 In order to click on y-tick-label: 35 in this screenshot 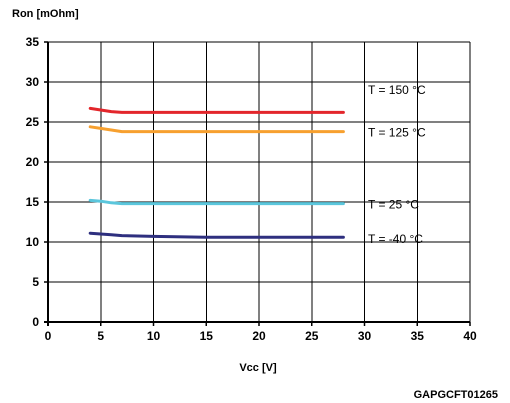, I will do `click(33, 42)`.